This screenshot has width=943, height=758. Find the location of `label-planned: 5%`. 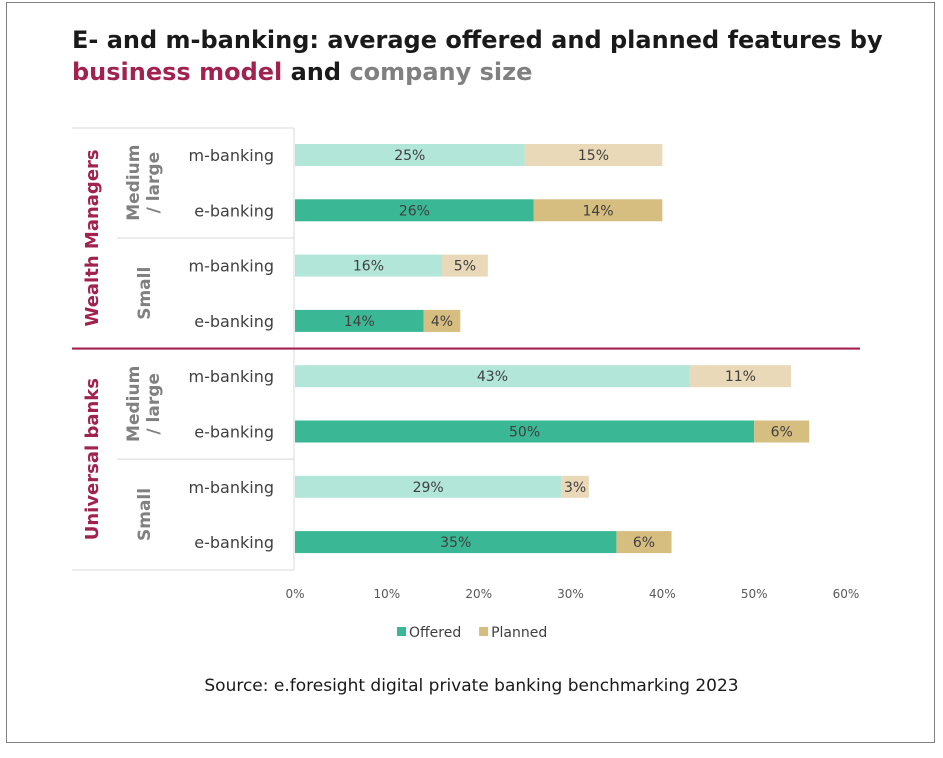

label-planned: 5% is located at coordinates (465, 267).